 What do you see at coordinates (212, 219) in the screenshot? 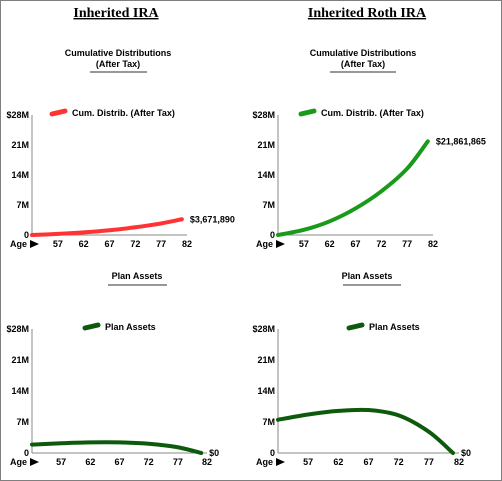
I see `end-value-label: $3,671,890` at bounding box center [212, 219].